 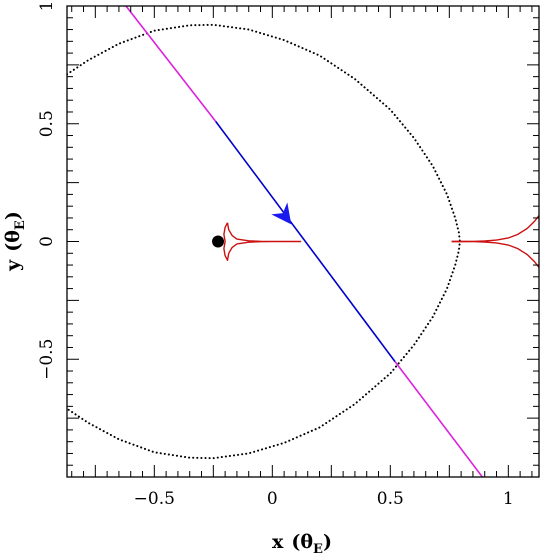 What do you see at coordinates (281, 213) in the screenshot?
I see `direction-arrow` at bounding box center [281, 213].